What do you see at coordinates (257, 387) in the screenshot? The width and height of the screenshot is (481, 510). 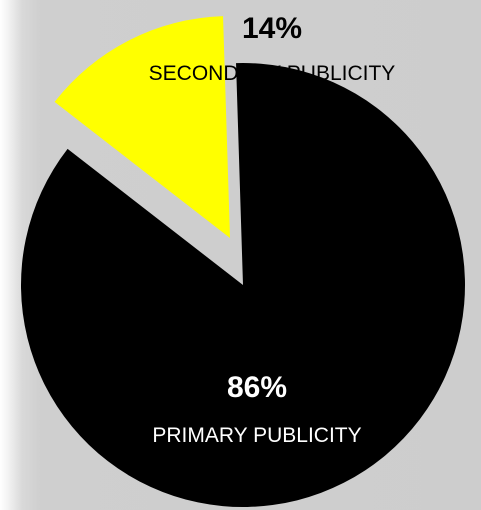 I see `primary-percent-label: 86%` at bounding box center [257, 387].